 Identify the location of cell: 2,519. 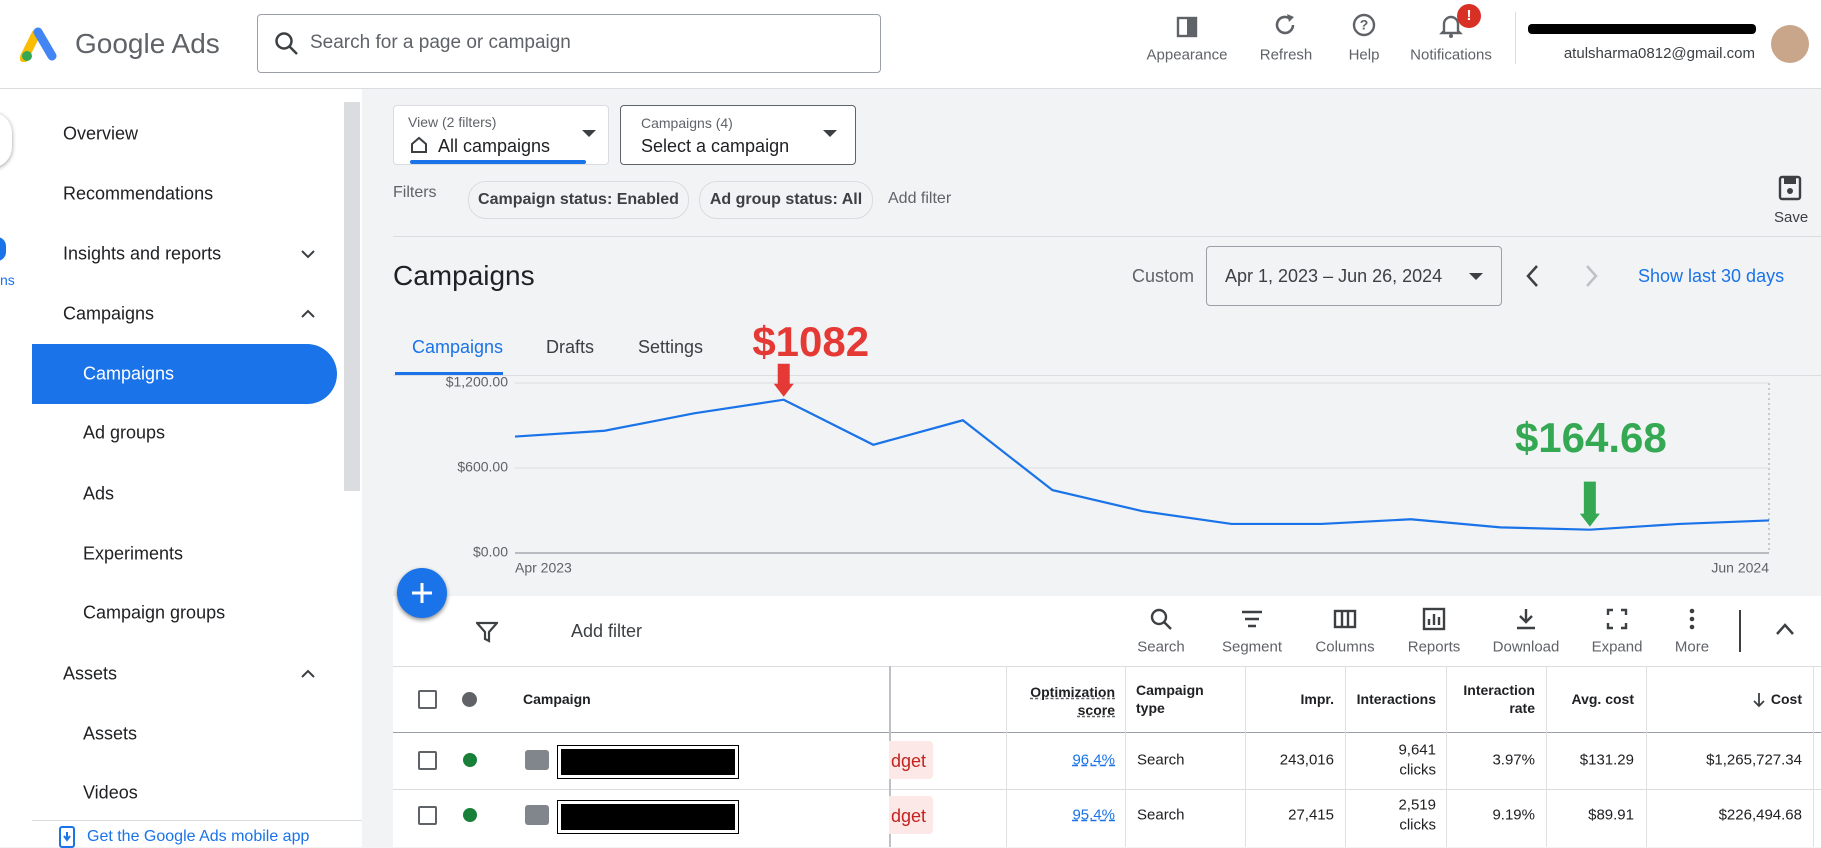
(1417, 805).